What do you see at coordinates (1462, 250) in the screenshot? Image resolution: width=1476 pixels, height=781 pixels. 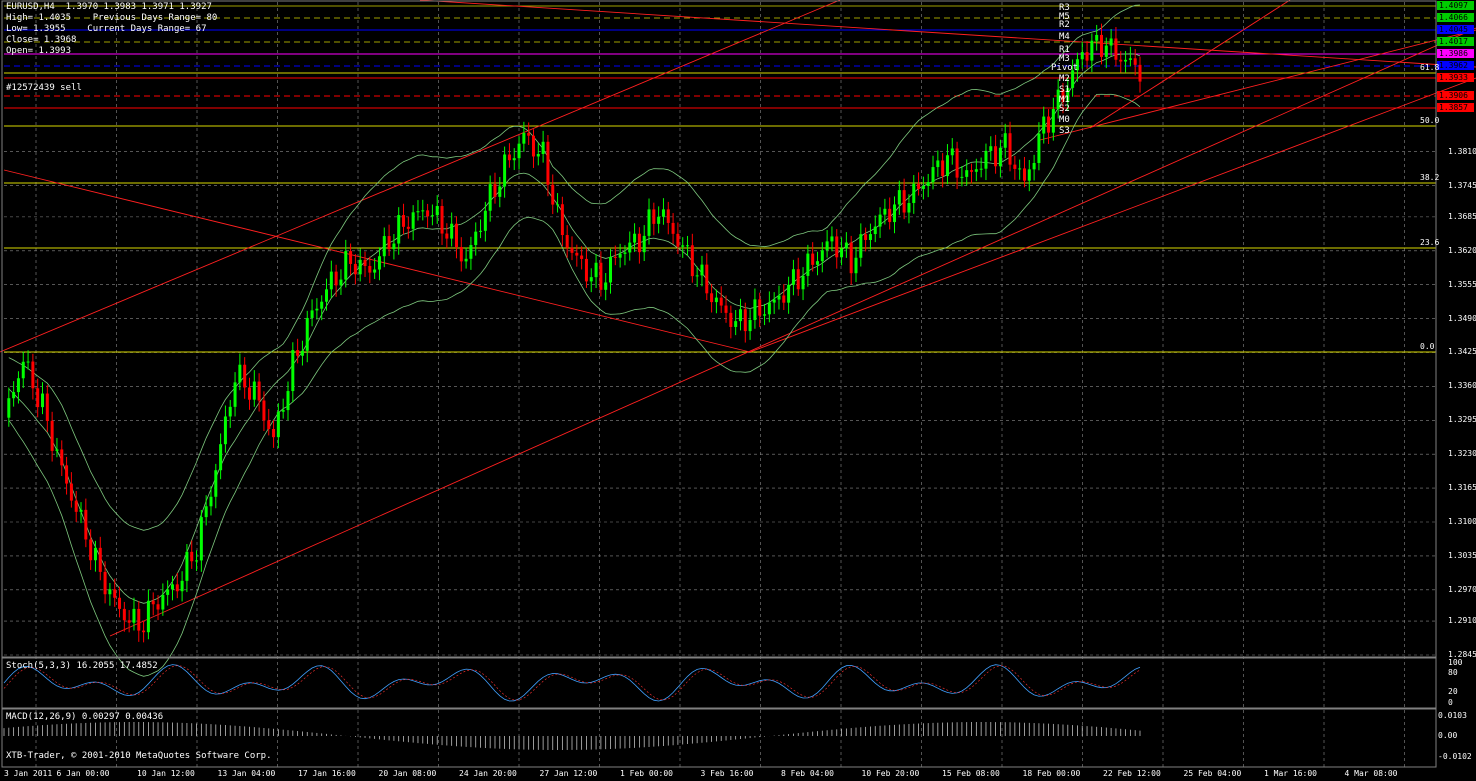 I see `price-axis-label: 1.3620` at bounding box center [1462, 250].